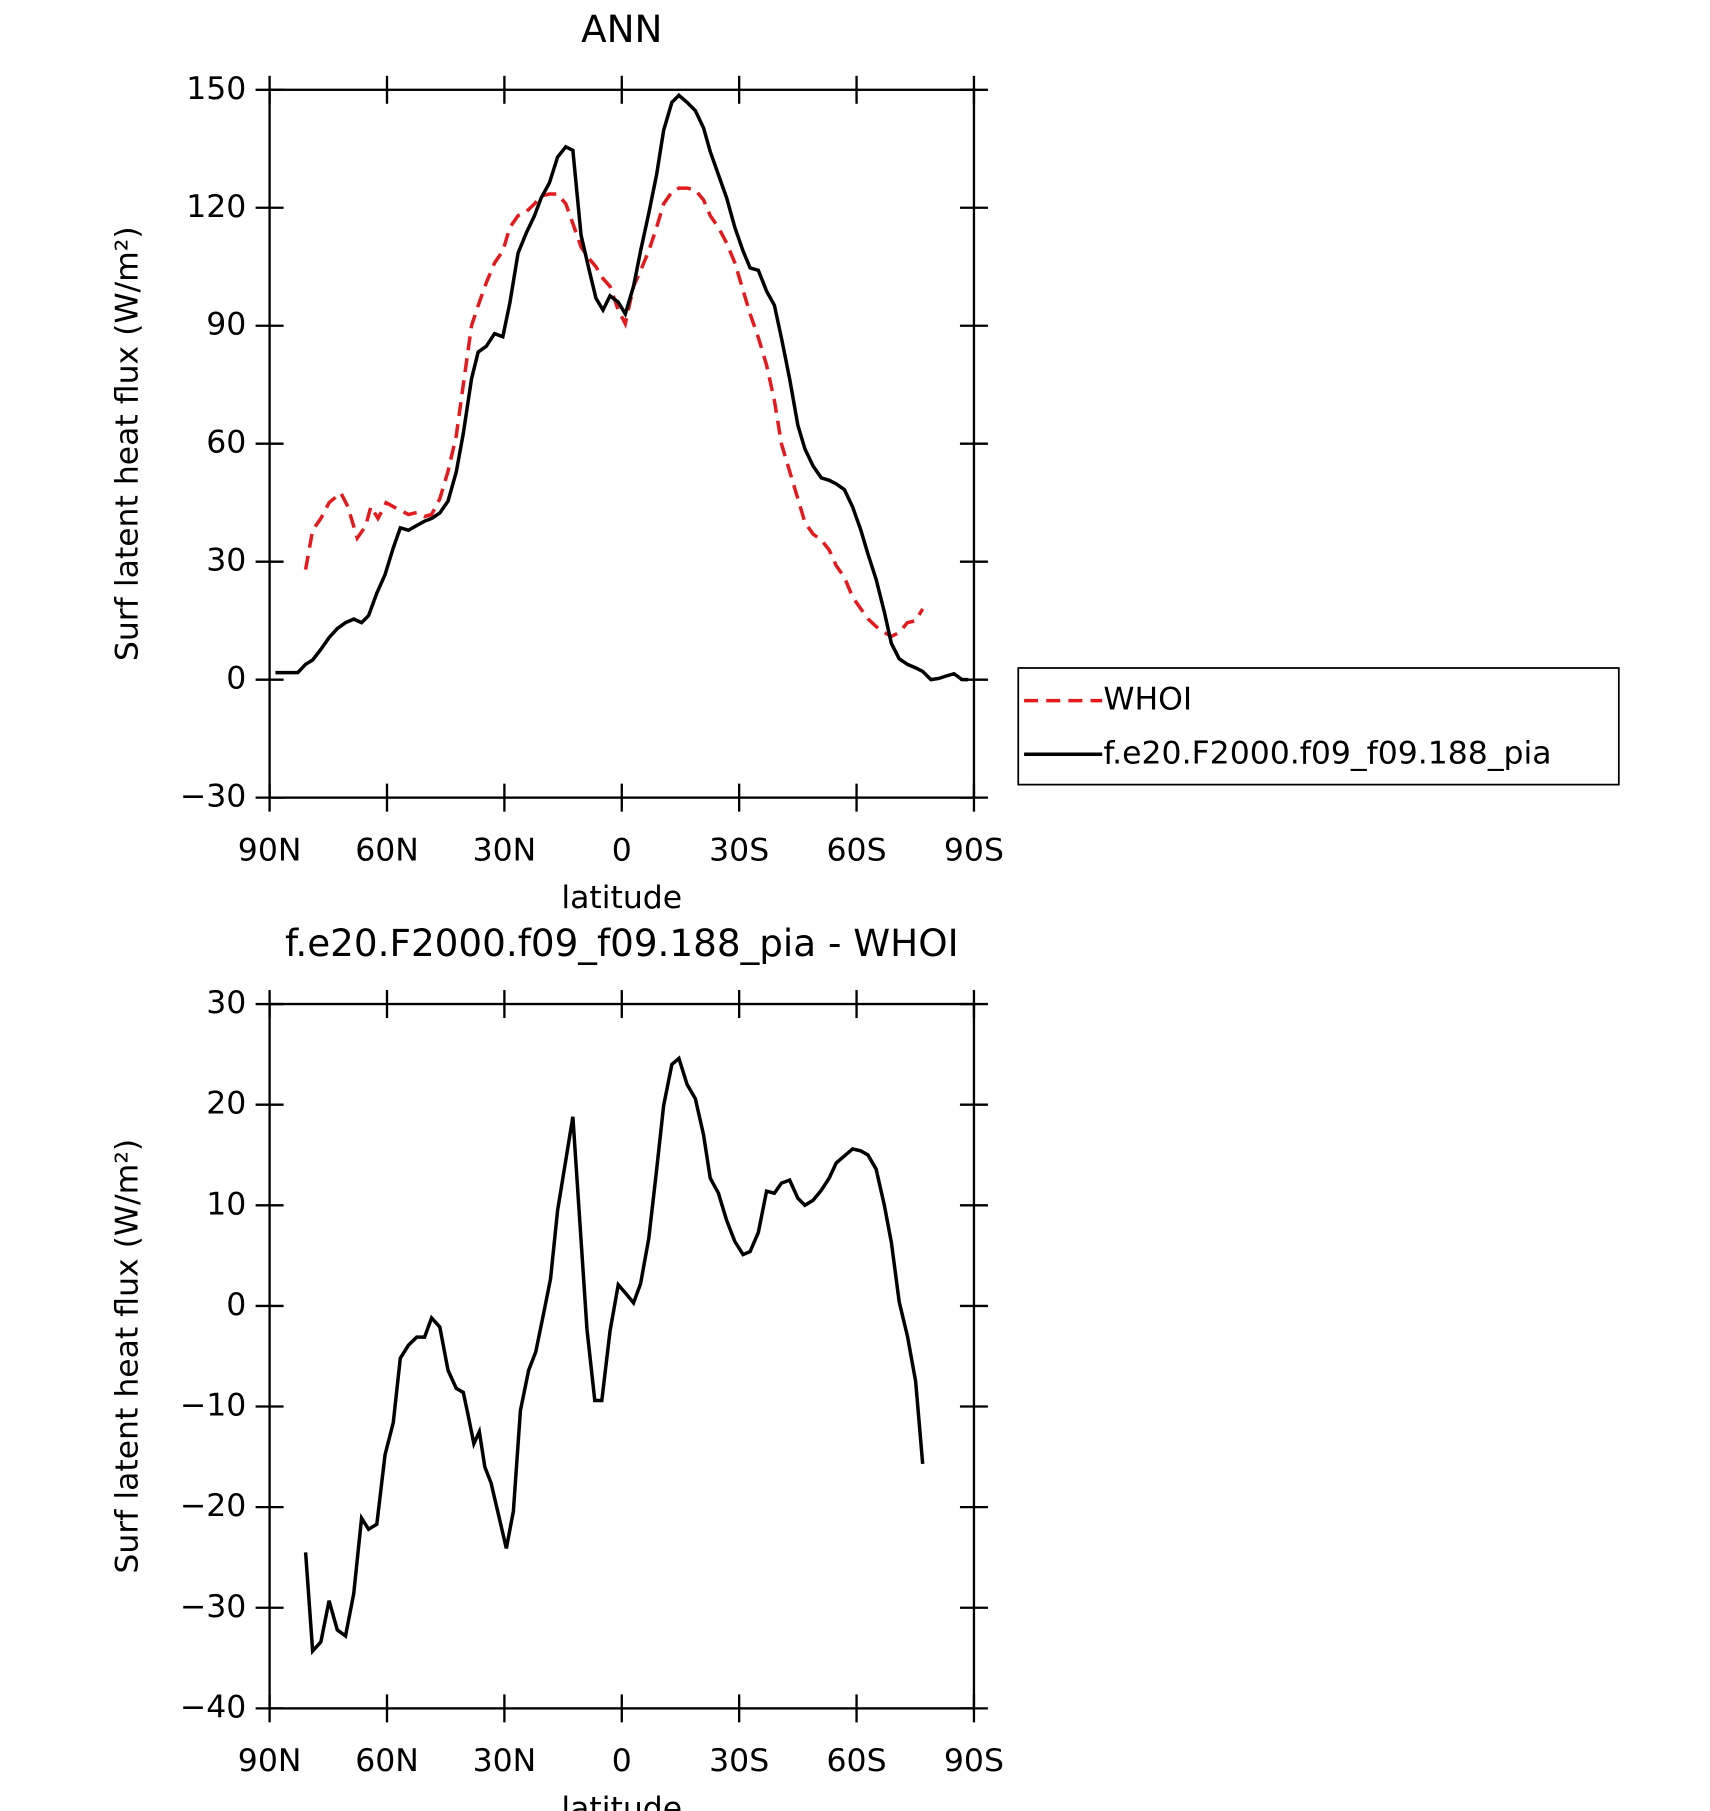 This screenshot has height=1811, width=1710. Describe the element at coordinates (1327, 753) in the screenshot. I see `legend-label: f.e20.F2000.f09_f09.188_pia` at that location.